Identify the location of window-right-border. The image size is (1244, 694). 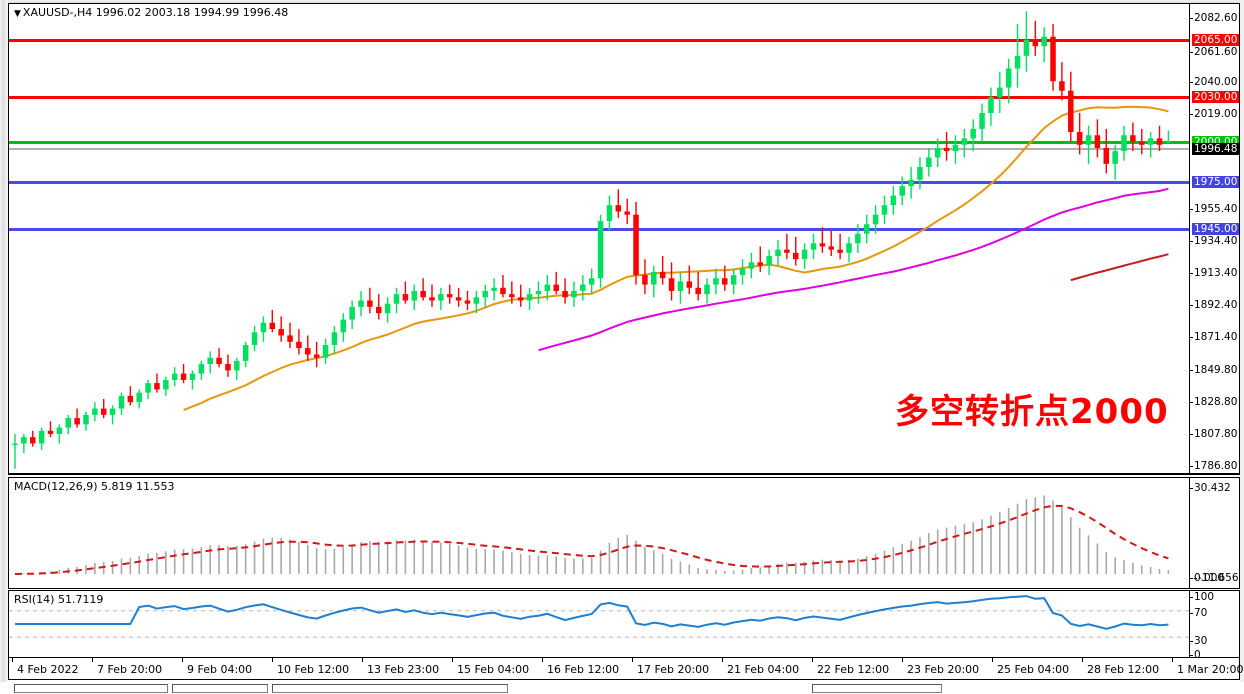
(1242, 341).